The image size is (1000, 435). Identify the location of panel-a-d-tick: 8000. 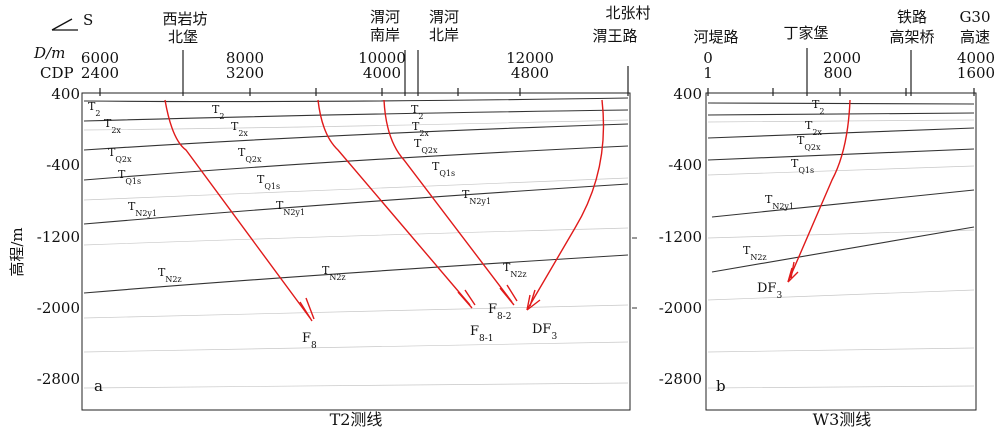
(245, 58).